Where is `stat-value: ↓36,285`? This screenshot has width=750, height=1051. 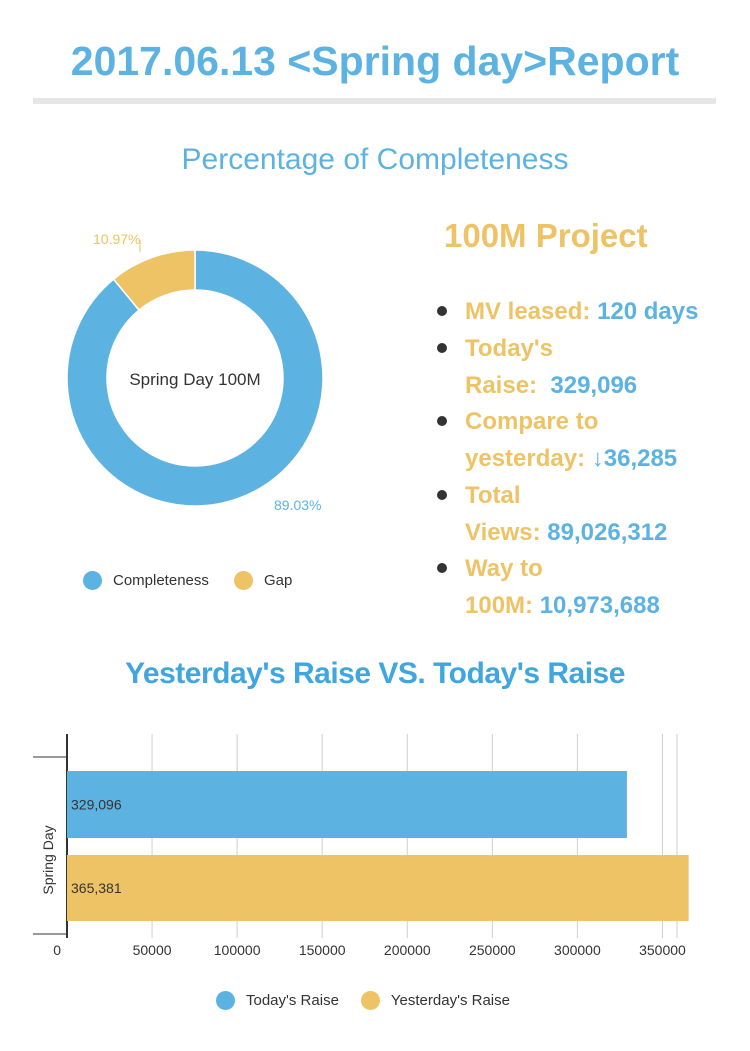
stat-value: ↓36,285 is located at coordinates (634, 458).